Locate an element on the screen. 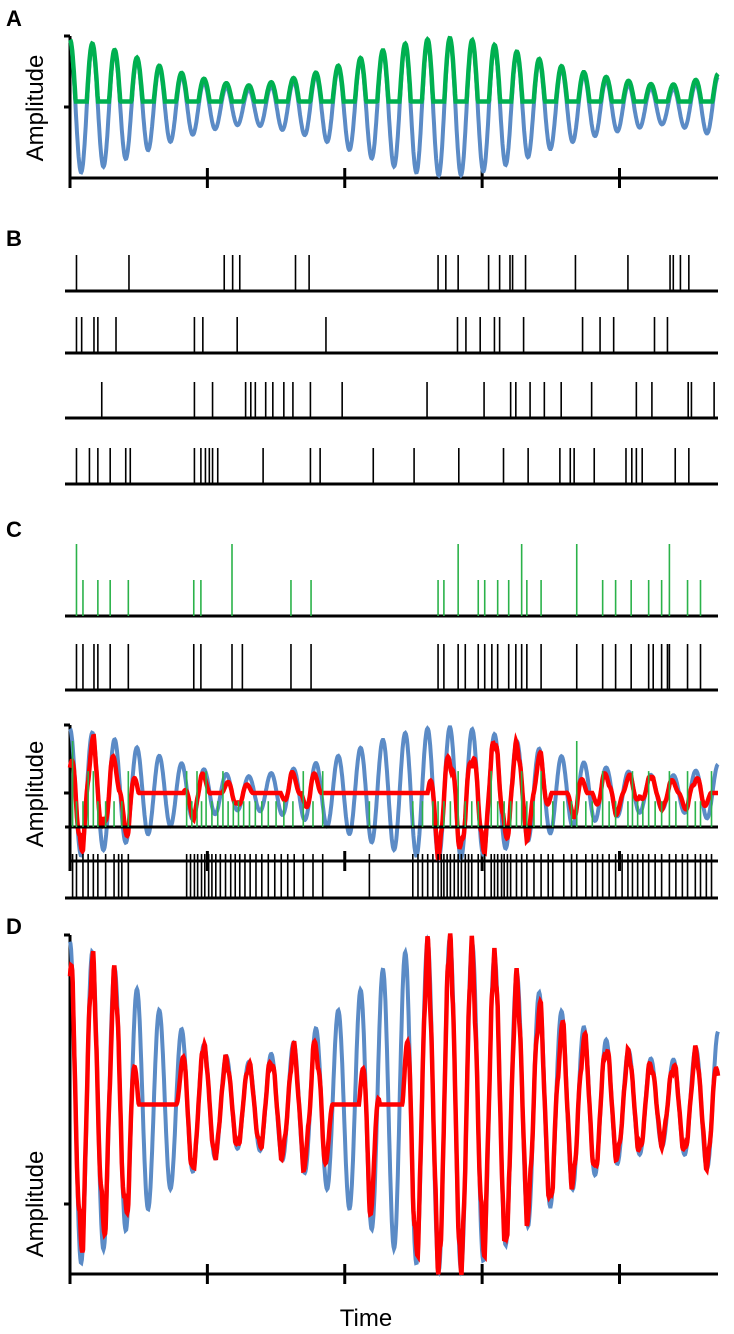 This screenshot has height=1334, width=734. panel-a-envelope-line is located at coordinates (394, 69).